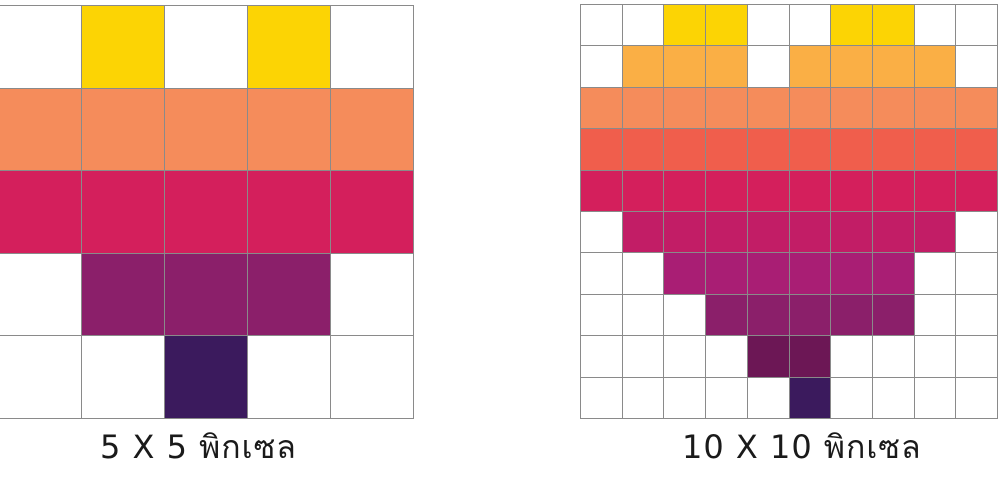  I want to click on caption-10x10: 10 X 10 พิกเซล, so click(802, 447).